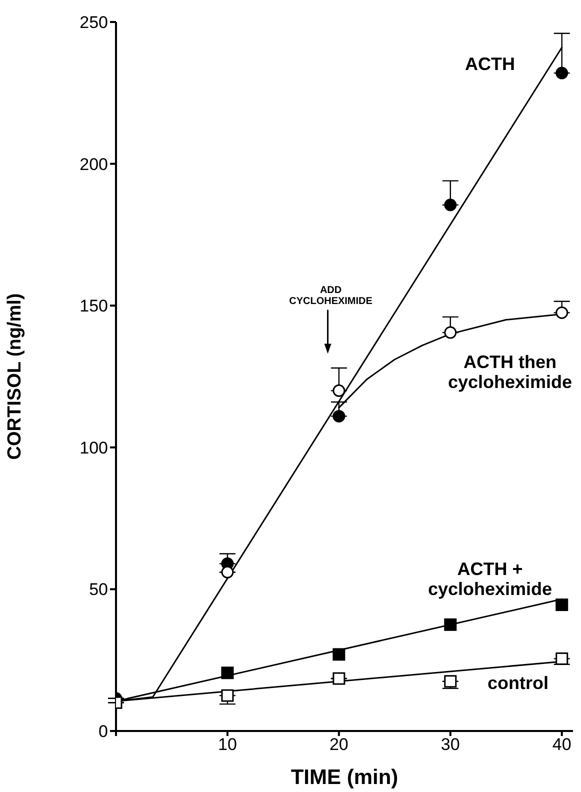 This screenshot has width=581, height=792. What do you see at coordinates (94, 164) in the screenshot?
I see `y-tick-label: 200` at bounding box center [94, 164].